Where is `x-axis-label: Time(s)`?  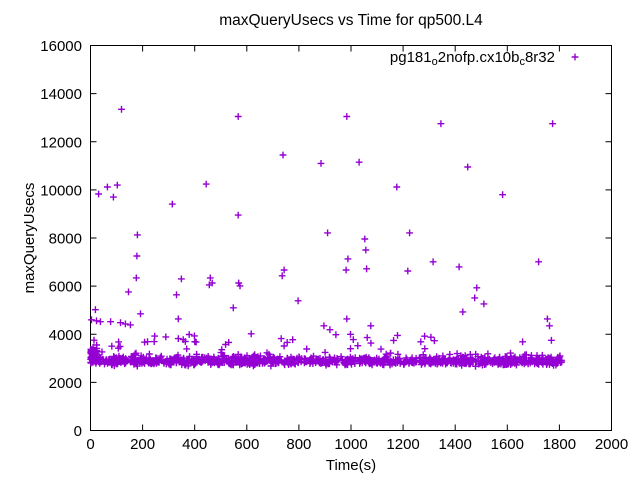 x-axis-label: Time(s) is located at coordinates (351, 465).